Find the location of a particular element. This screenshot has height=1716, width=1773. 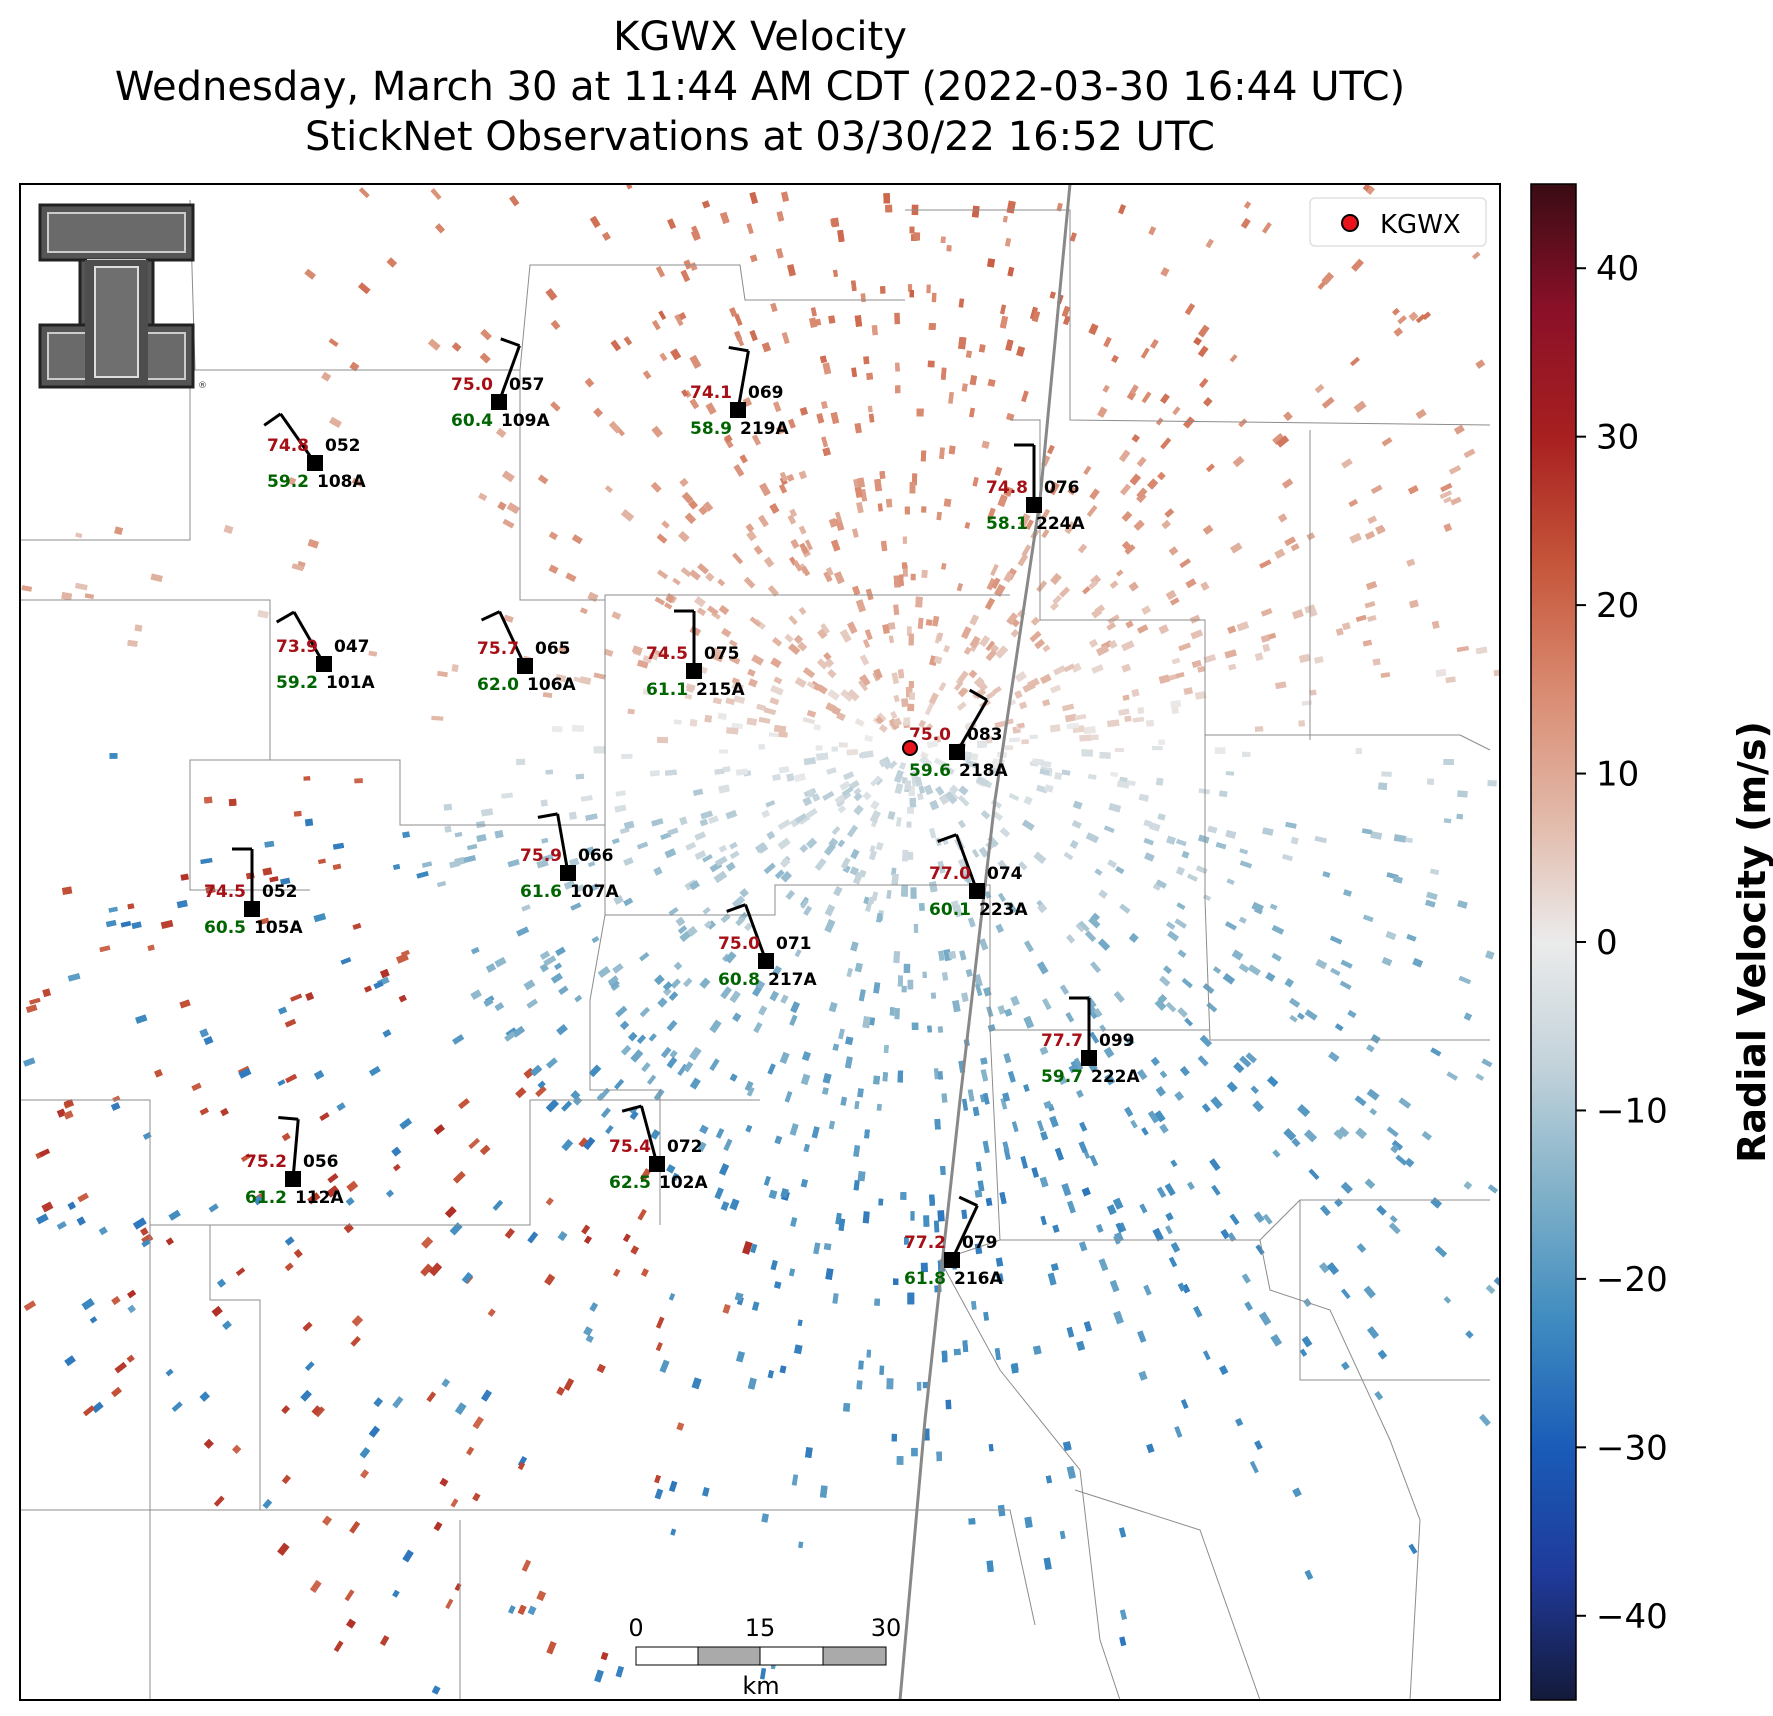

station-temperature: 74.8 is located at coordinates (1007, 488).